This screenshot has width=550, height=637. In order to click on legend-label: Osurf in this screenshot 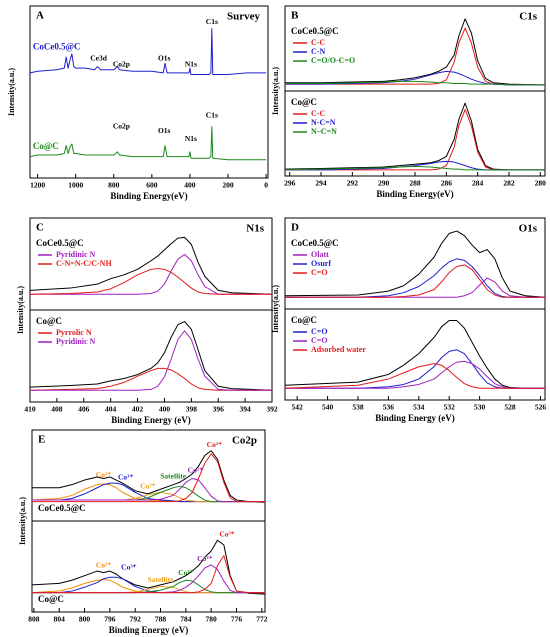, I will do `click(321, 263)`.